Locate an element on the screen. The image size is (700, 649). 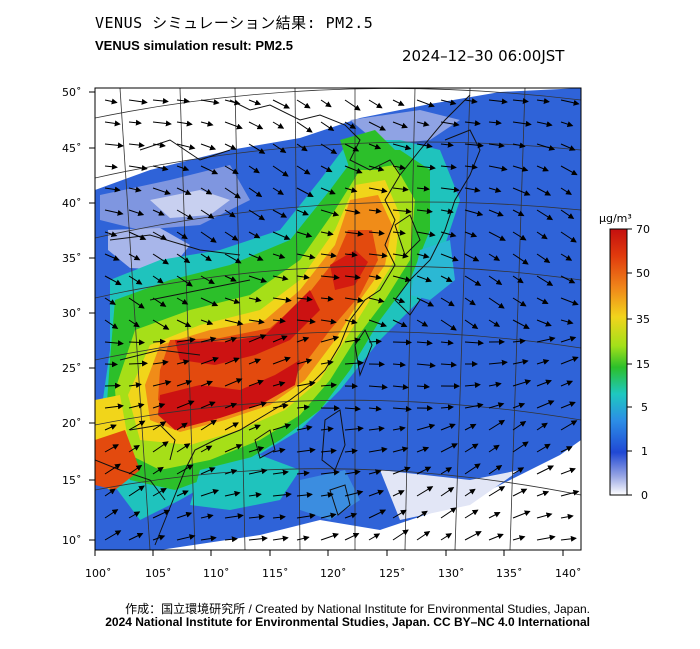
title-japanese: VENUS シミュレーション結果: PM2.5 is located at coordinates (234, 23).